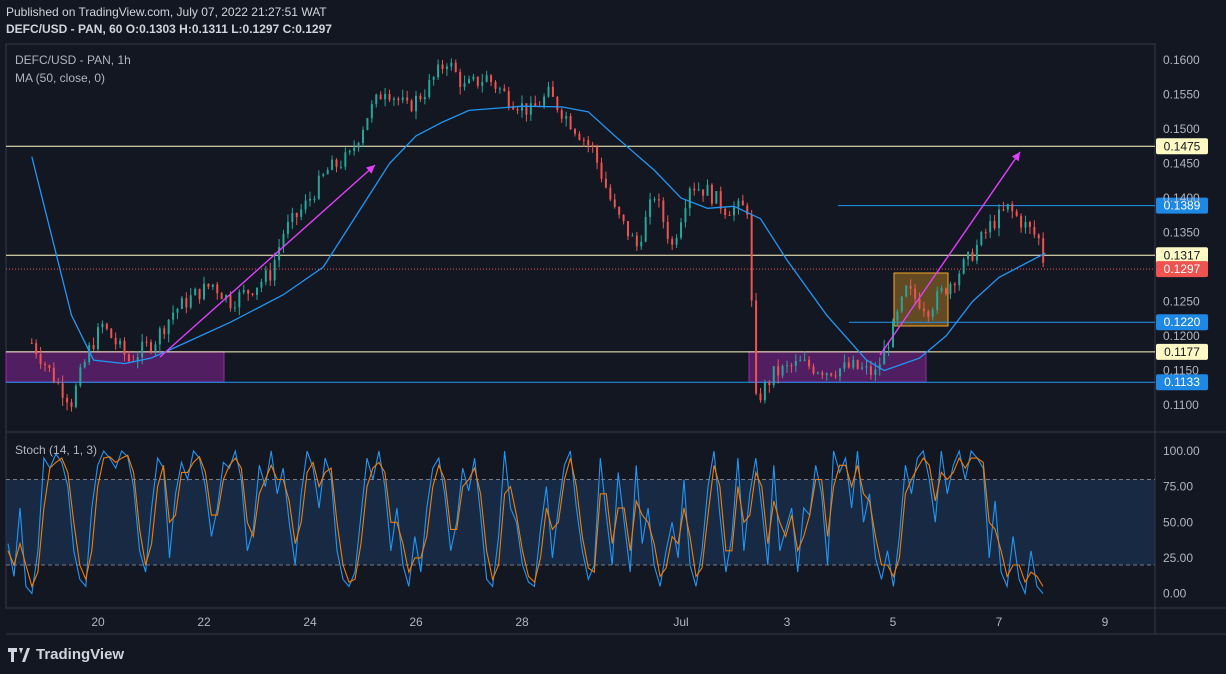 Image resolution: width=1226 pixels, height=674 pixels. Describe the element at coordinates (56, 450) in the screenshot. I see `stoch-legend: Stoch (14, 1, 3)` at that location.